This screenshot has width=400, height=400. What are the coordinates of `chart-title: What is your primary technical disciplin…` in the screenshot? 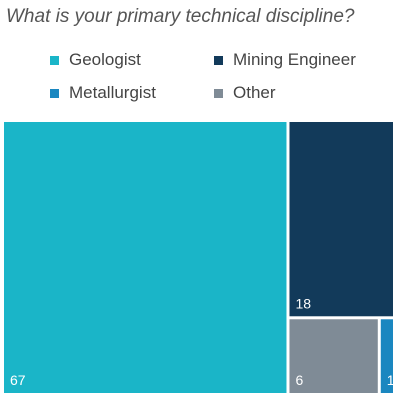 It's located at (180, 16).